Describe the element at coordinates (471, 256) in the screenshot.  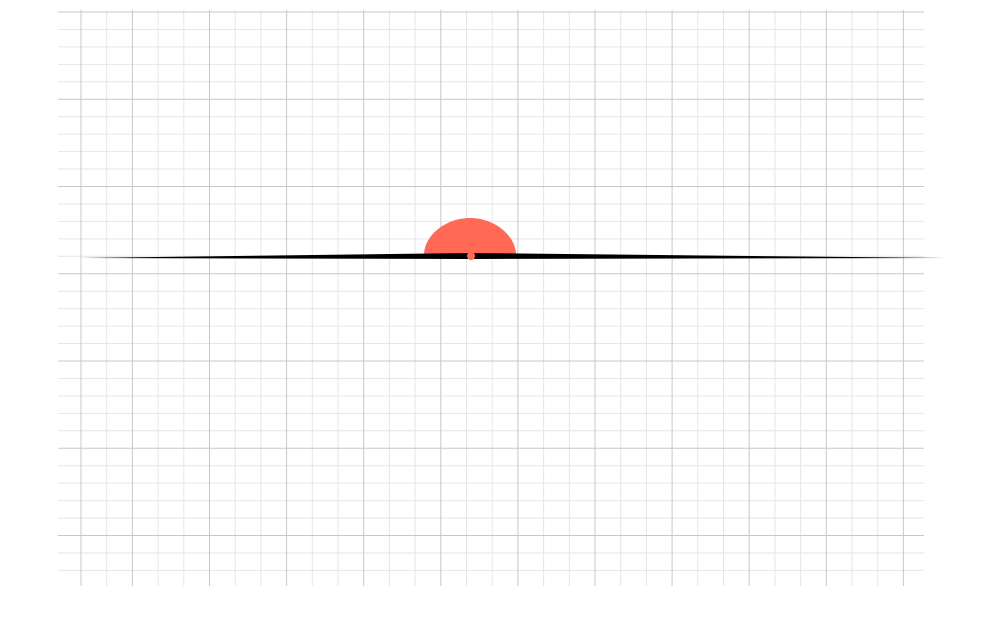
I see `center-dot` at that location.